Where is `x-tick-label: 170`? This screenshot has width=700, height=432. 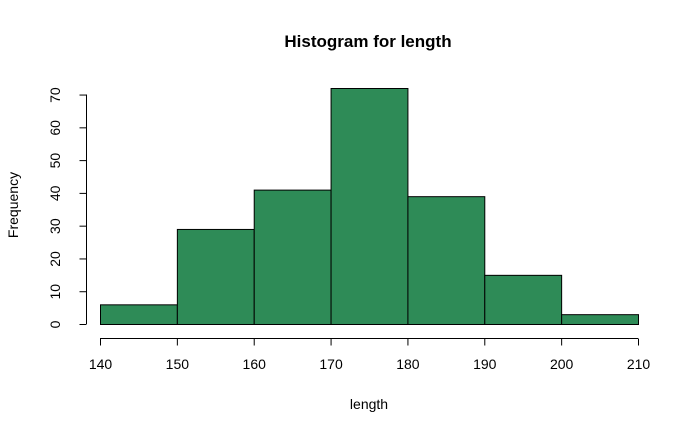
x-tick-label: 170 is located at coordinates (331, 364).